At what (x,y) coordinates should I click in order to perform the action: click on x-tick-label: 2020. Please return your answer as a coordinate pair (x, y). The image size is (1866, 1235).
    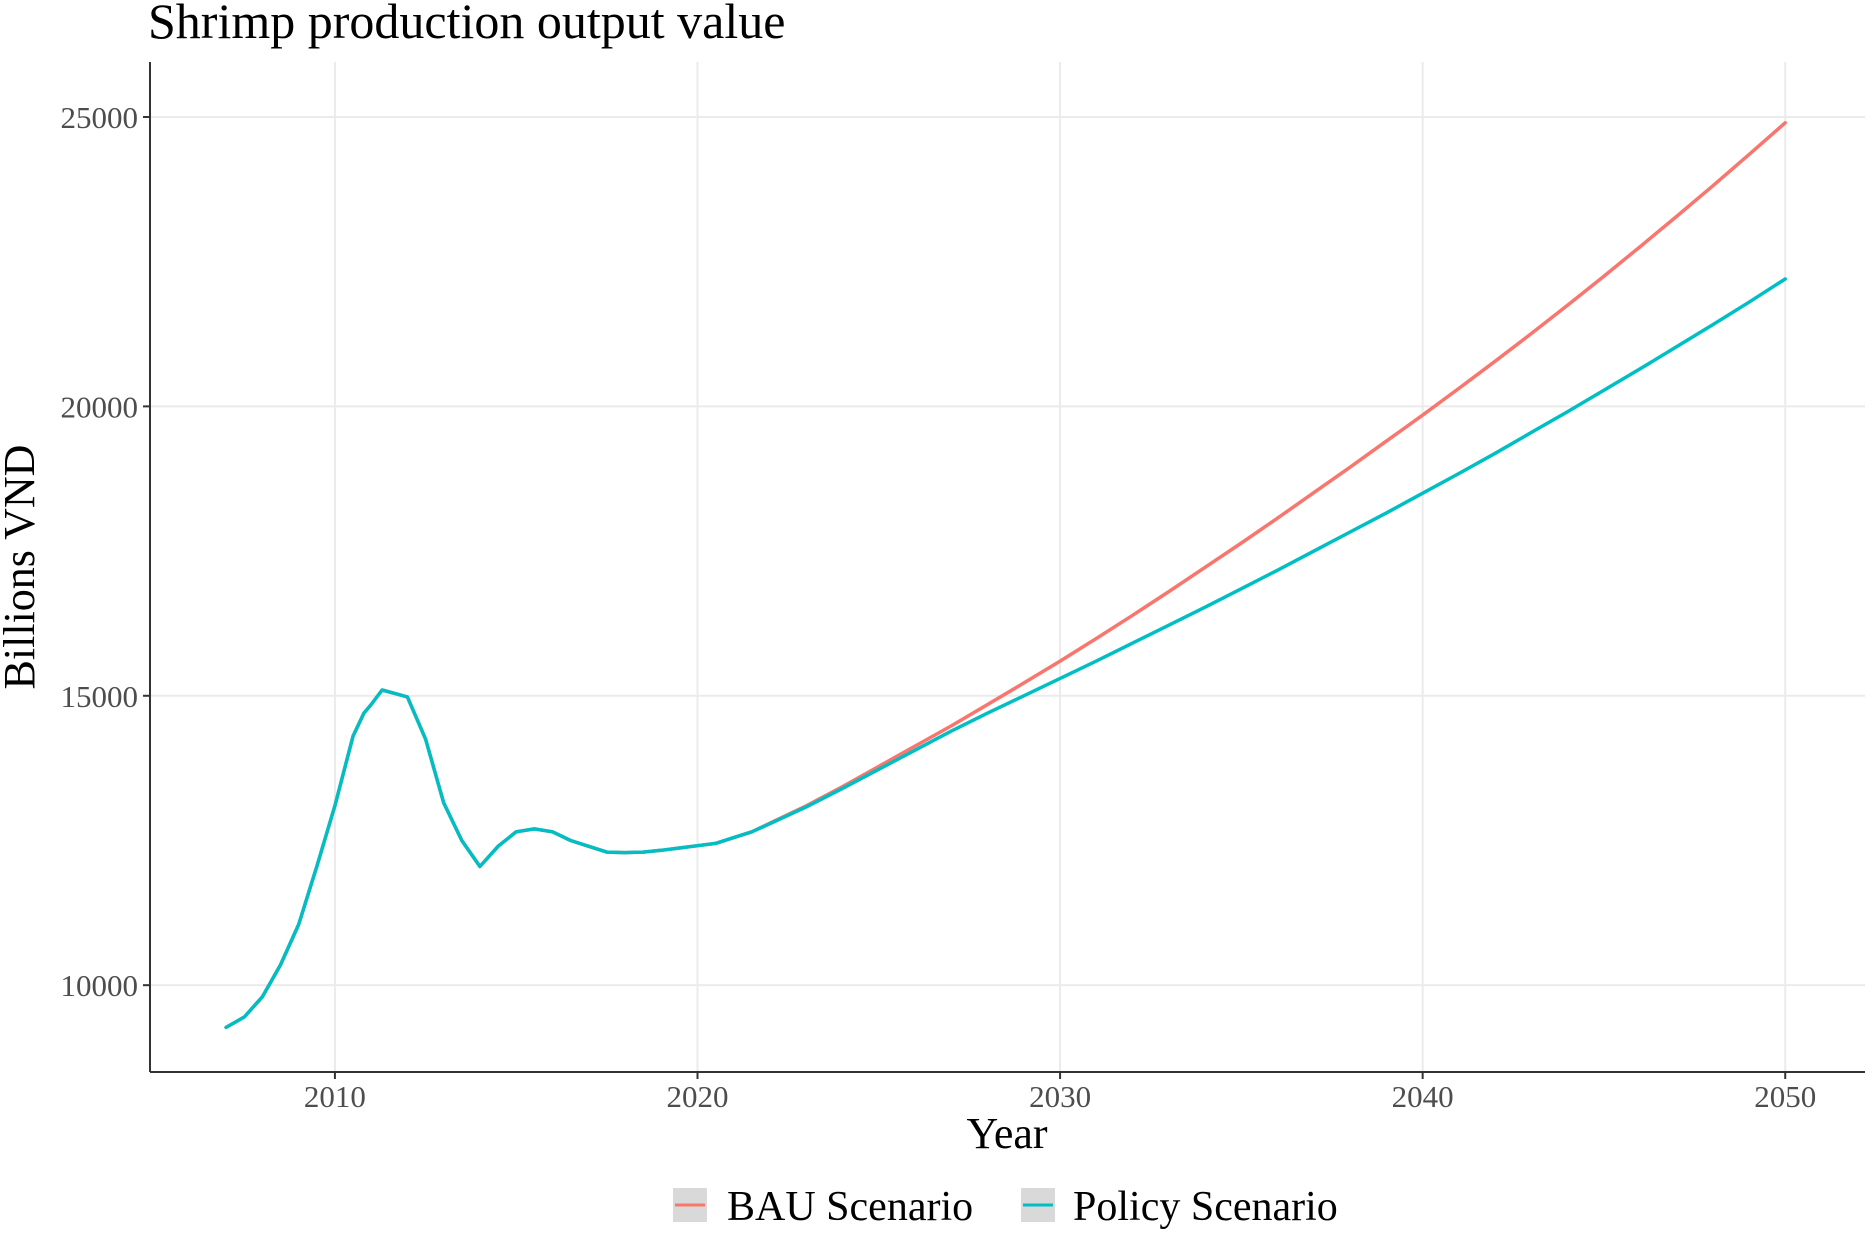
    Looking at the image, I should click on (697, 1096).